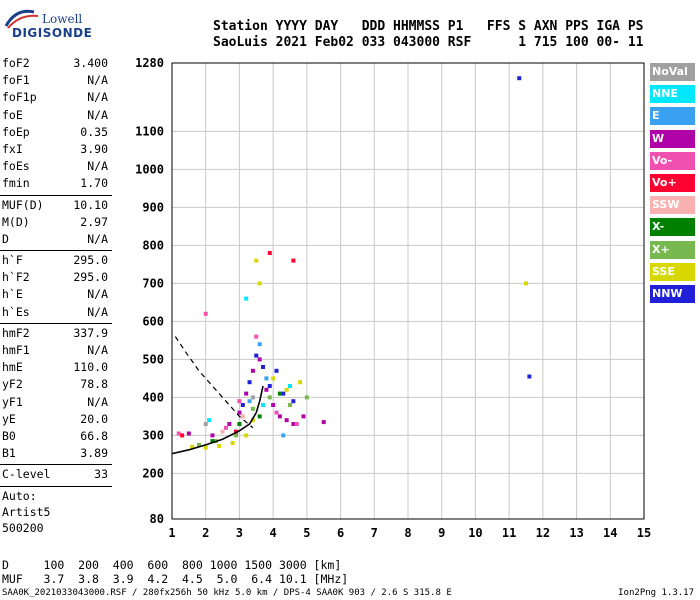  I want to click on parameter-row: h`F2 295.0, so click(56, 277).